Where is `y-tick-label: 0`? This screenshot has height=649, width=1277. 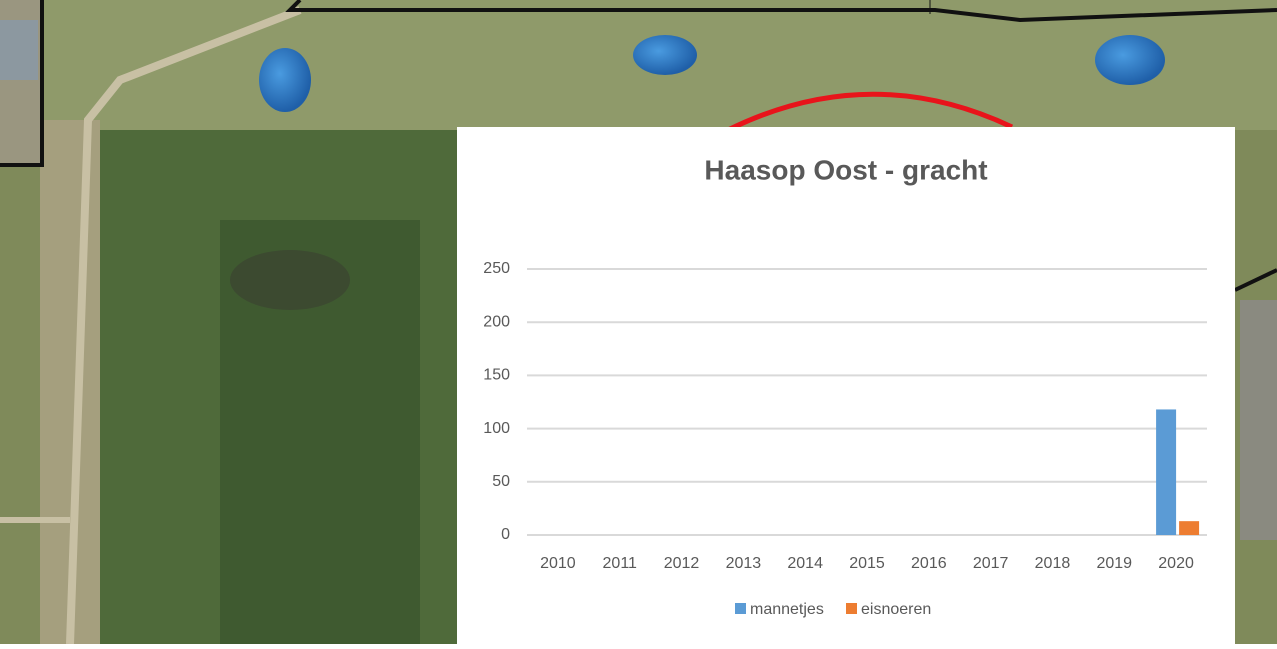 y-tick-label: 0 is located at coordinates (505, 534).